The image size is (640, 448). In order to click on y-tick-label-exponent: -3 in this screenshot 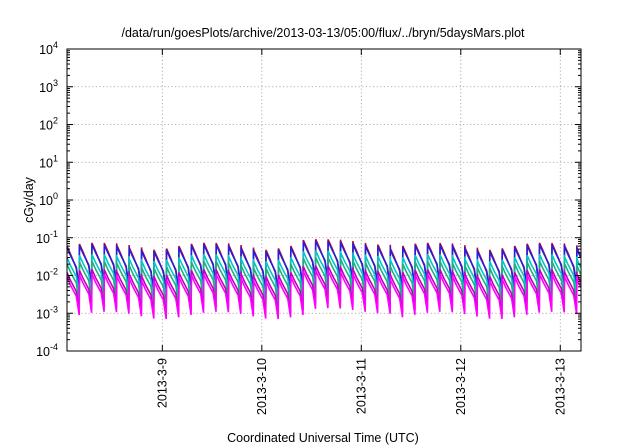, I will do `click(54, 309)`.